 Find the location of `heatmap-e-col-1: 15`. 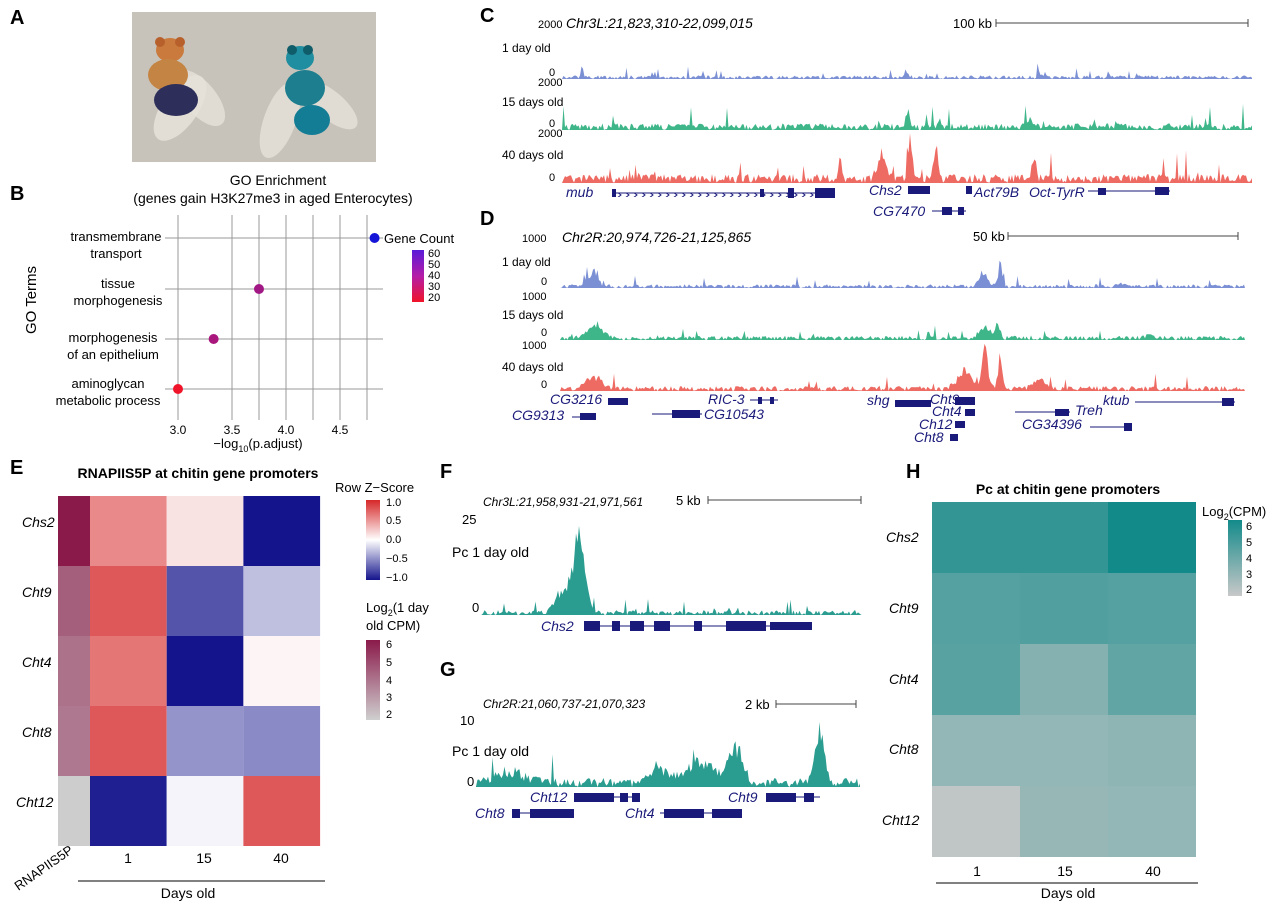

heatmap-e-col-1: 15 is located at coordinates (204, 858).